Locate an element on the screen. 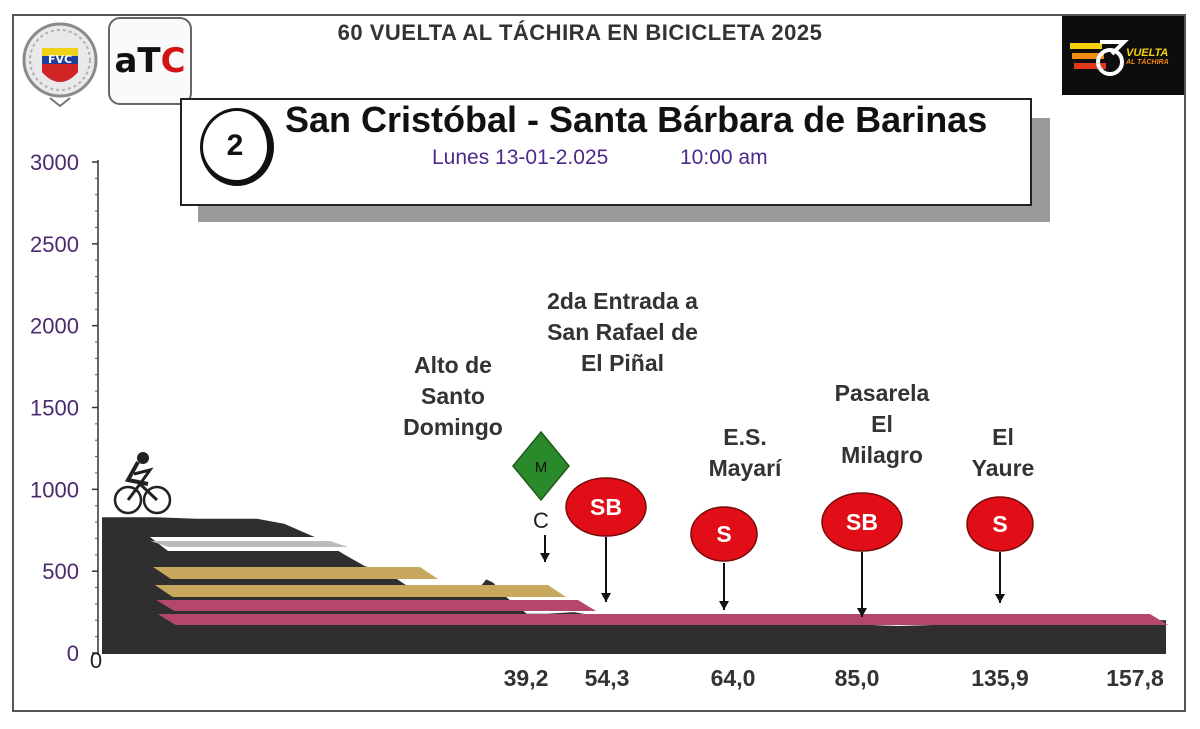 This screenshot has height=729, width=1200. annotation-pasarela-el-milagro: Pasarela El Milagro is located at coordinates (882, 424).